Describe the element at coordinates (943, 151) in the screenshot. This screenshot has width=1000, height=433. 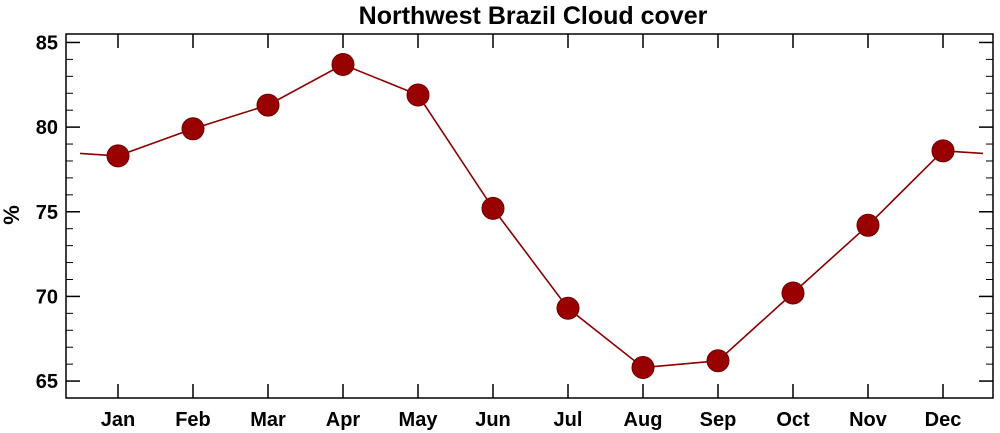
I see `data-point-dec` at that location.